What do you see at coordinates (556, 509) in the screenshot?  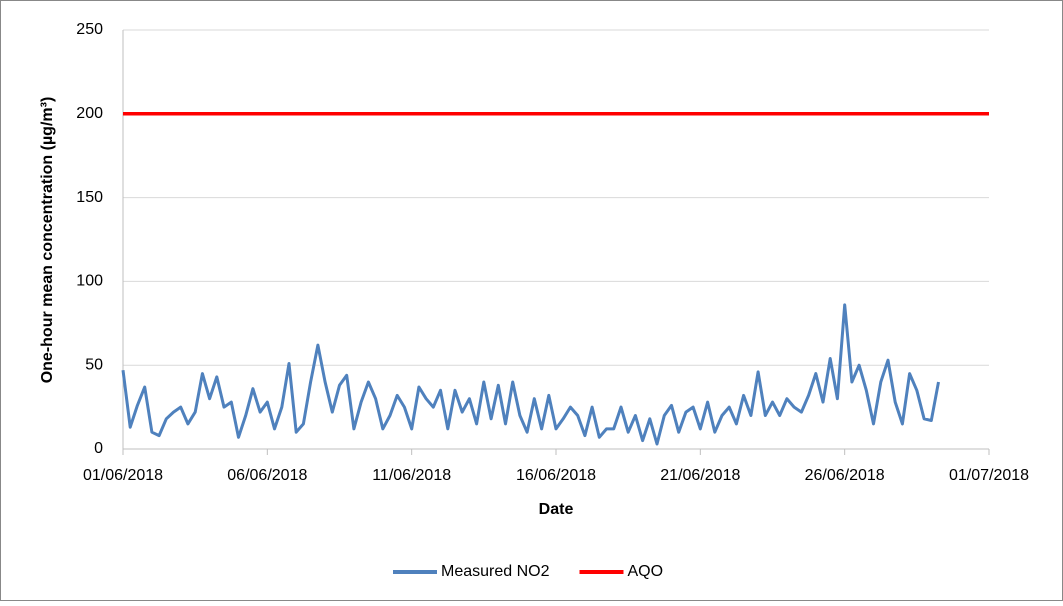 I see `x-axis-title: Date` at bounding box center [556, 509].